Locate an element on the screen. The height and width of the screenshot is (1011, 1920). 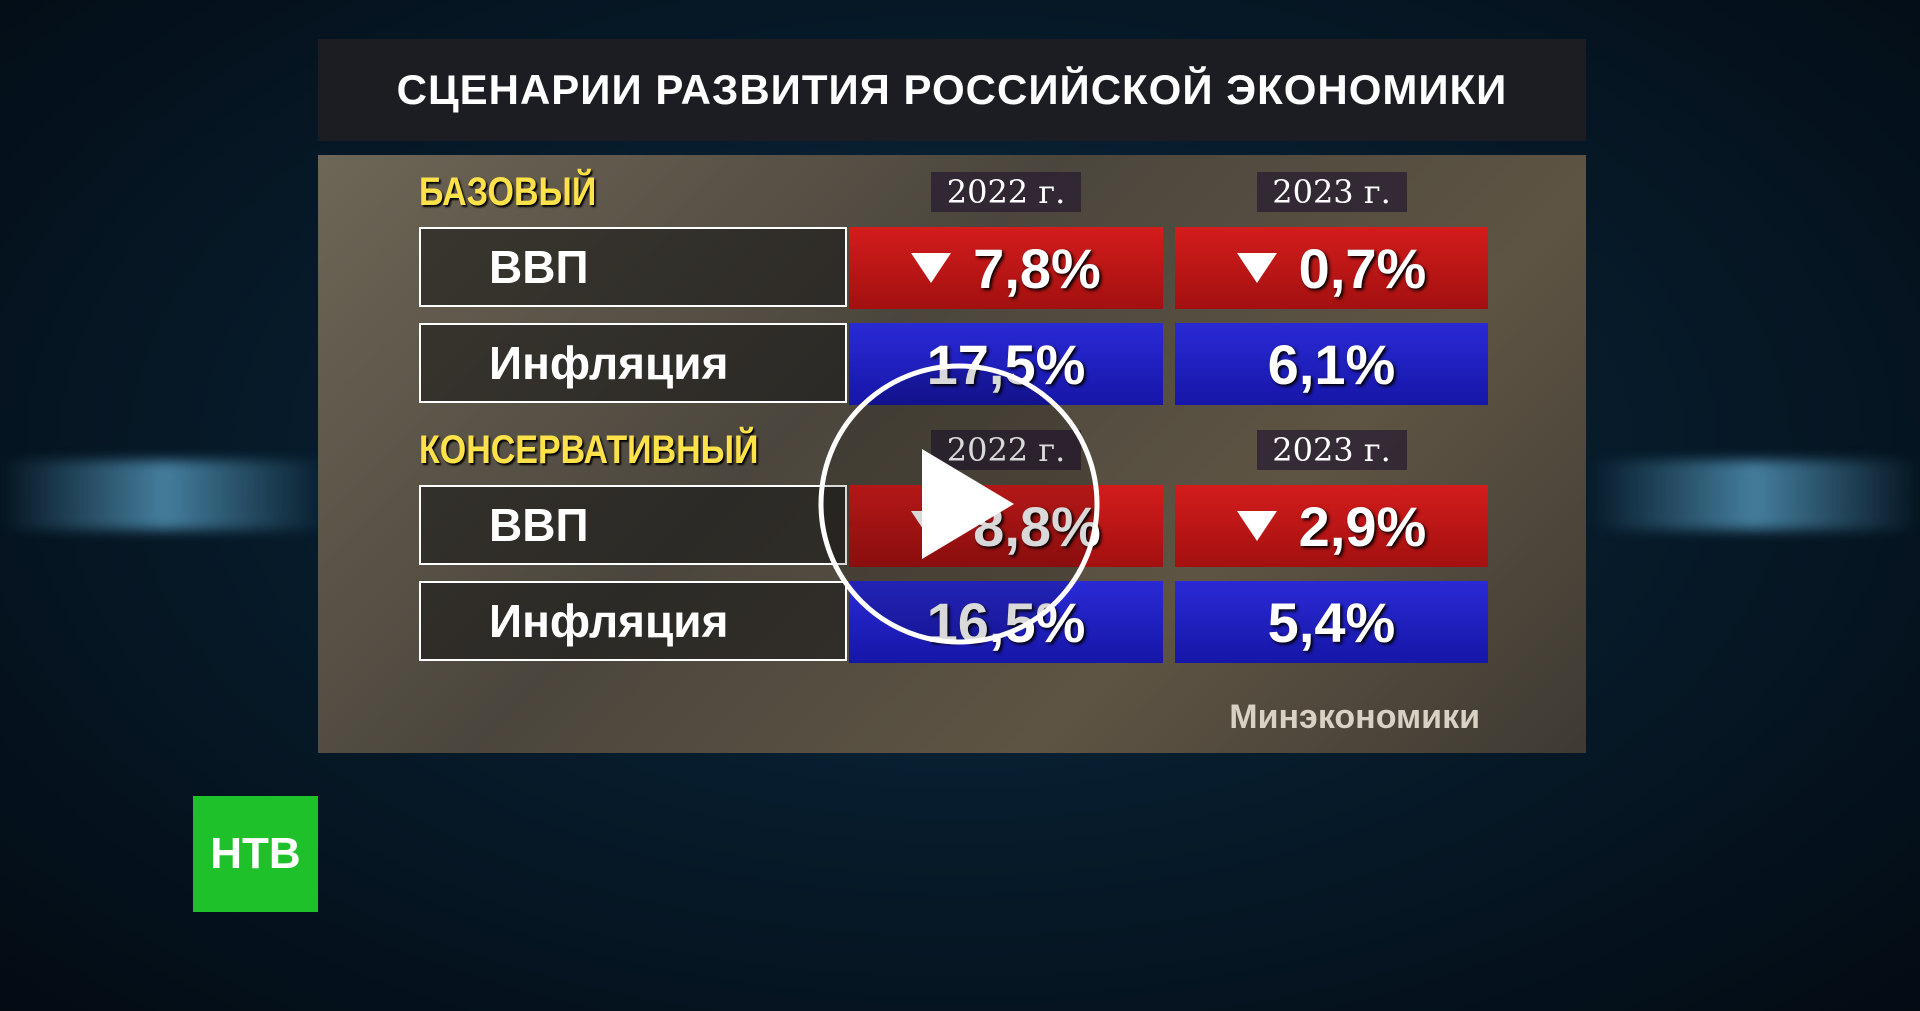
value-cell: 17,5% is located at coordinates (1006, 364).